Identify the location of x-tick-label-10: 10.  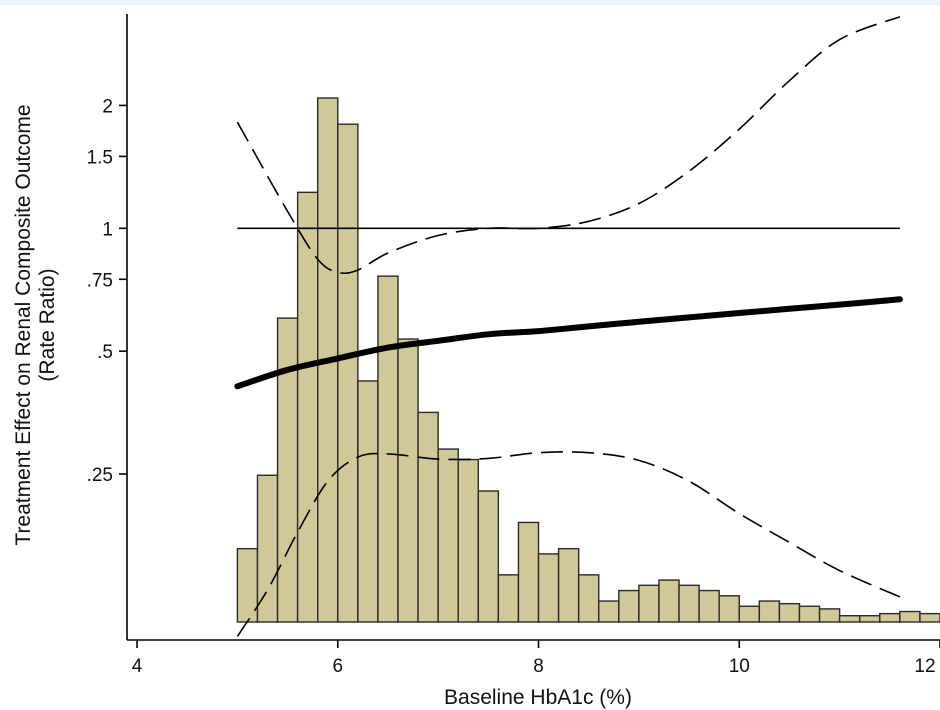
(739, 666).